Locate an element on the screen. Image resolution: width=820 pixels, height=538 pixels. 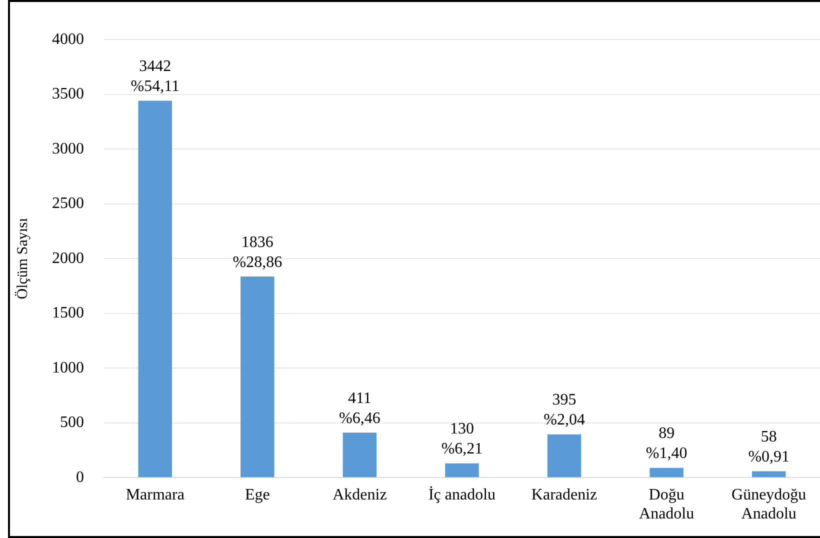
y-tick-label: 0 is located at coordinates (80, 477).